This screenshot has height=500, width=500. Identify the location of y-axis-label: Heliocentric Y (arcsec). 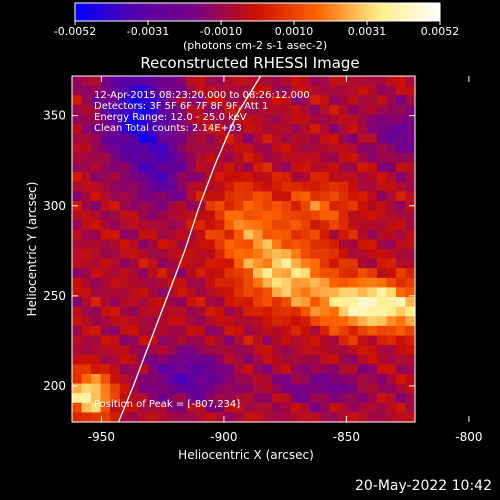
(32, 249).